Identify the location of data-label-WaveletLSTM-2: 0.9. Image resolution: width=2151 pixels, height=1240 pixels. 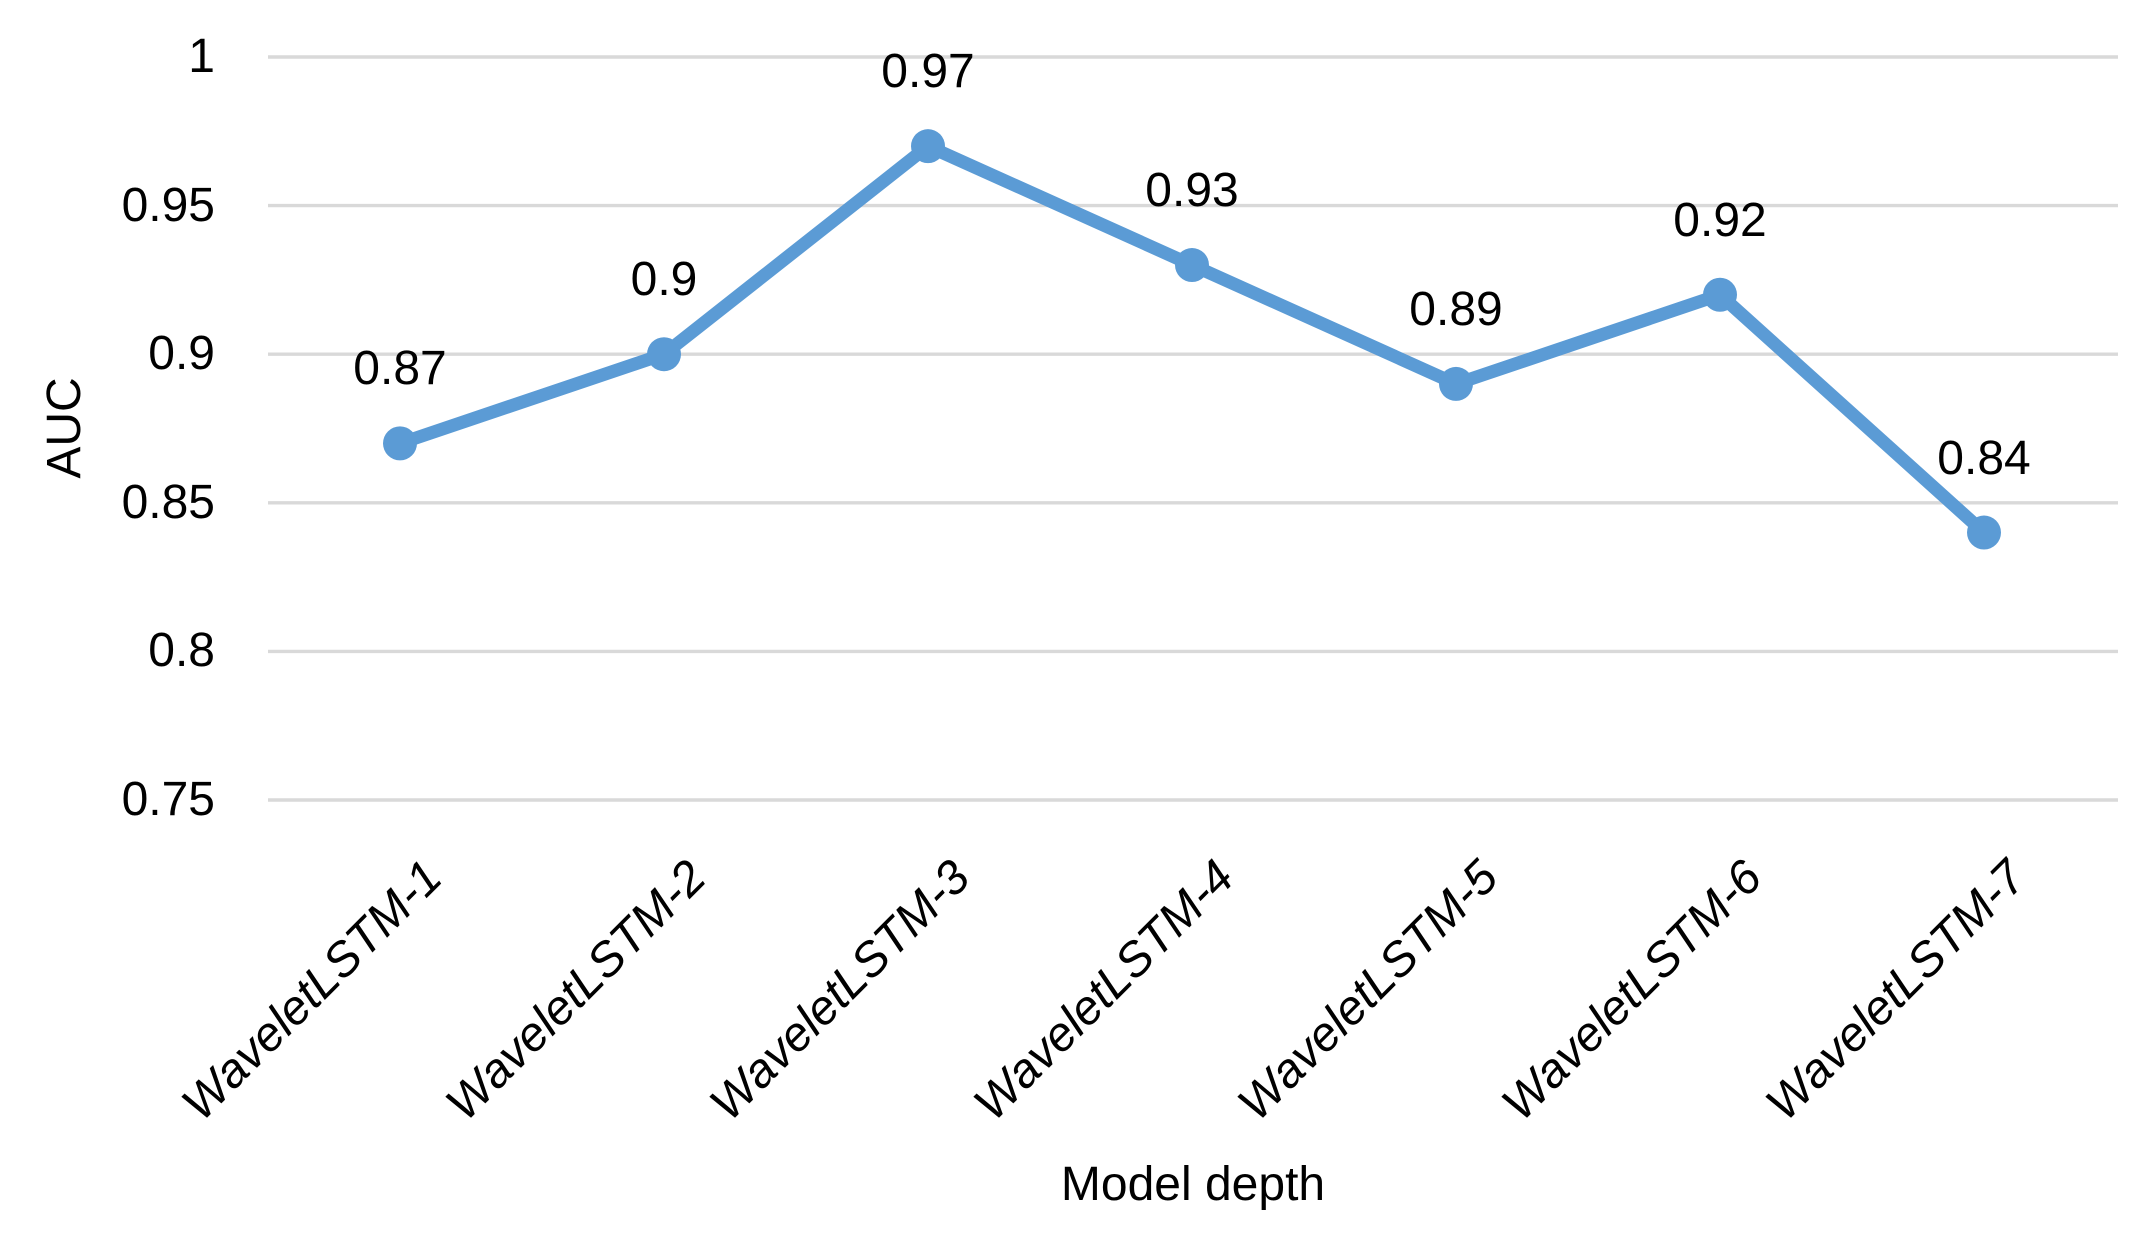
(664, 280).